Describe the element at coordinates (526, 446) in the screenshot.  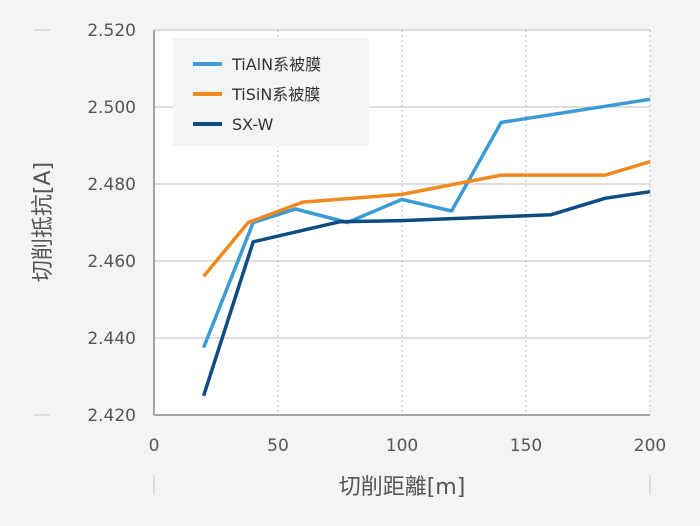
I see `x-tick-label: 150` at that location.